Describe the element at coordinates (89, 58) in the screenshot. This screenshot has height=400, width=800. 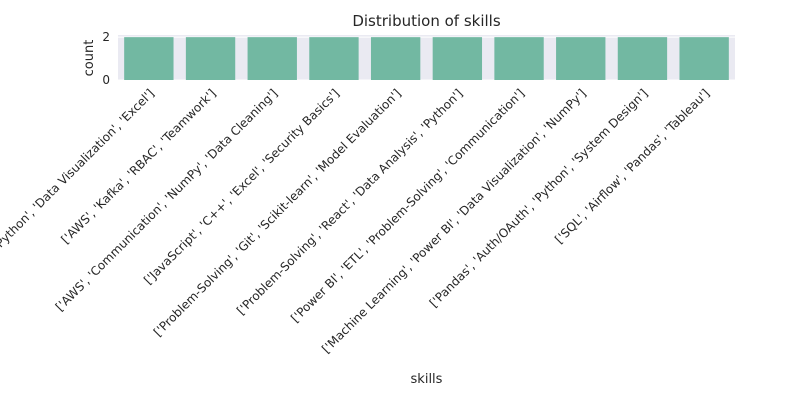
I see `y-axis-label: count` at that location.